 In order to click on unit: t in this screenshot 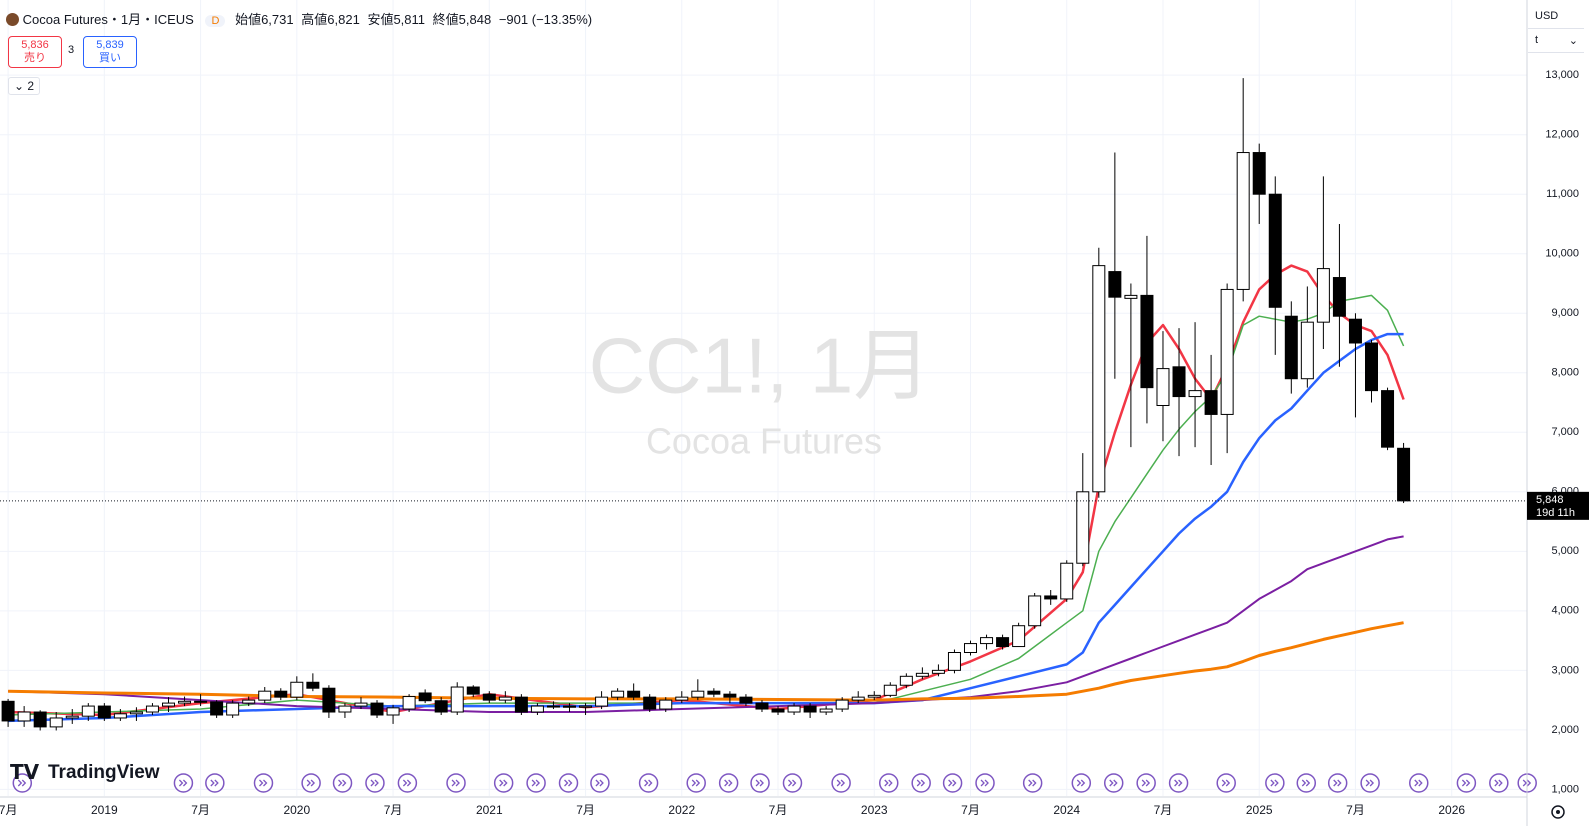, I will do `click(1537, 40)`.